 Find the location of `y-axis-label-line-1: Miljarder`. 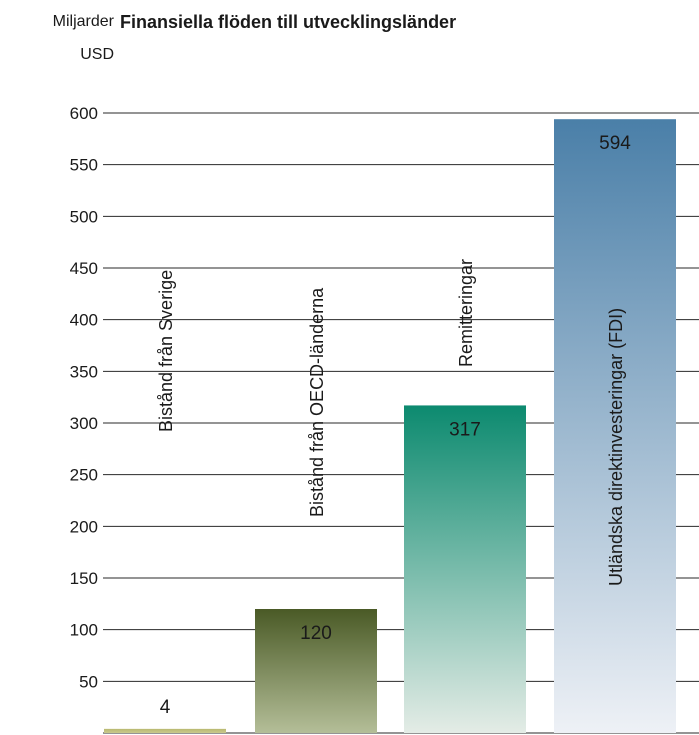

y-axis-label-line-1: Miljarder is located at coordinates (83, 21).